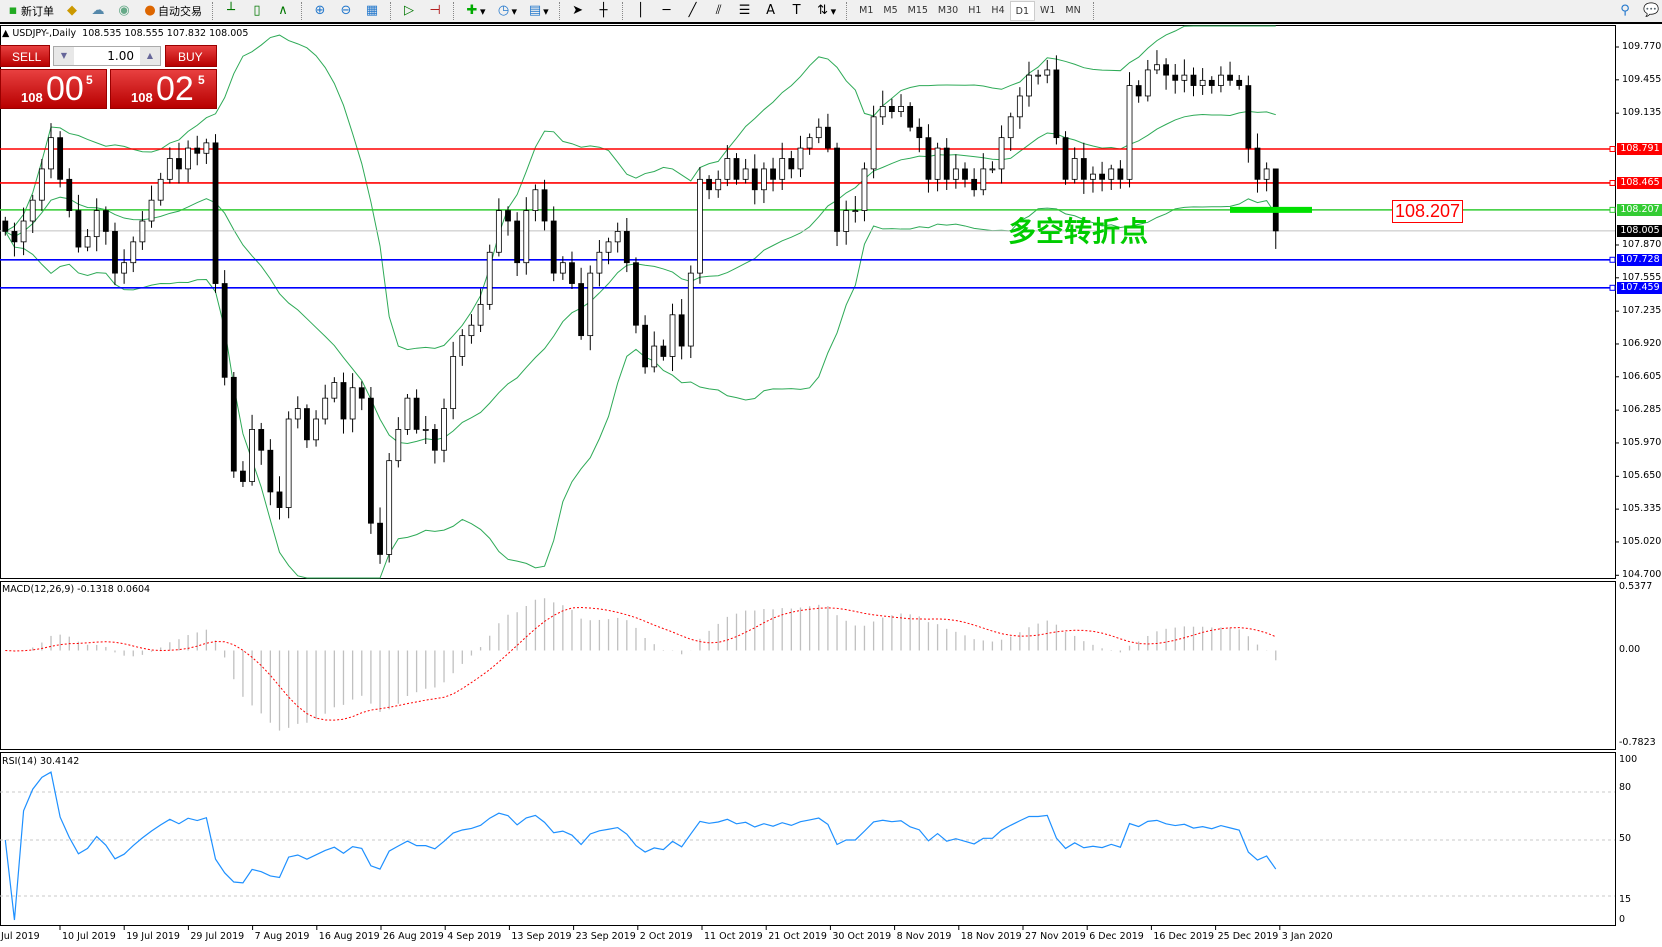 Image resolution: width=1662 pixels, height=947 pixels. I want to click on autoscroll-icon: ▷, so click(409, 10).